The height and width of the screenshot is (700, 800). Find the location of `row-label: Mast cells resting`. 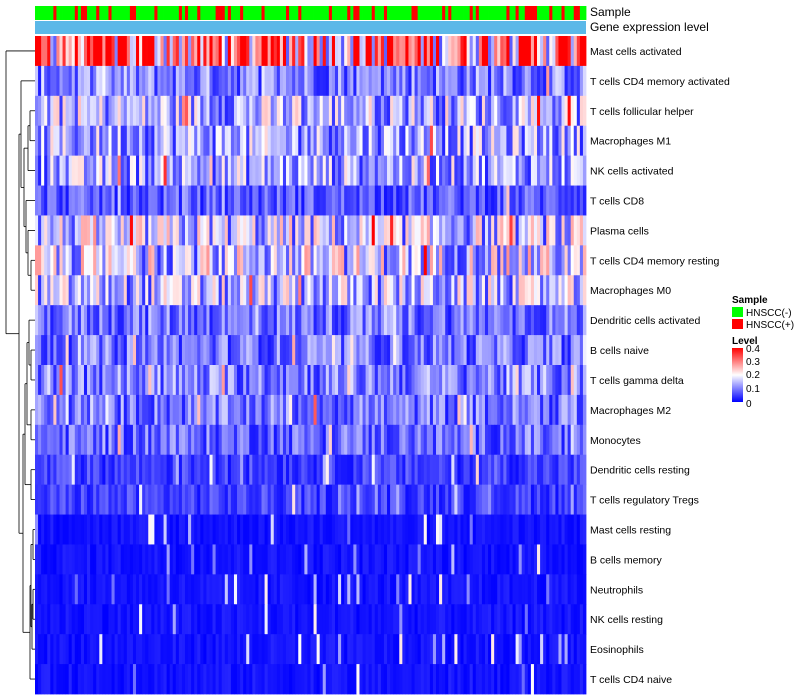

row-label: Mast cells resting is located at coordinates (630, 531).